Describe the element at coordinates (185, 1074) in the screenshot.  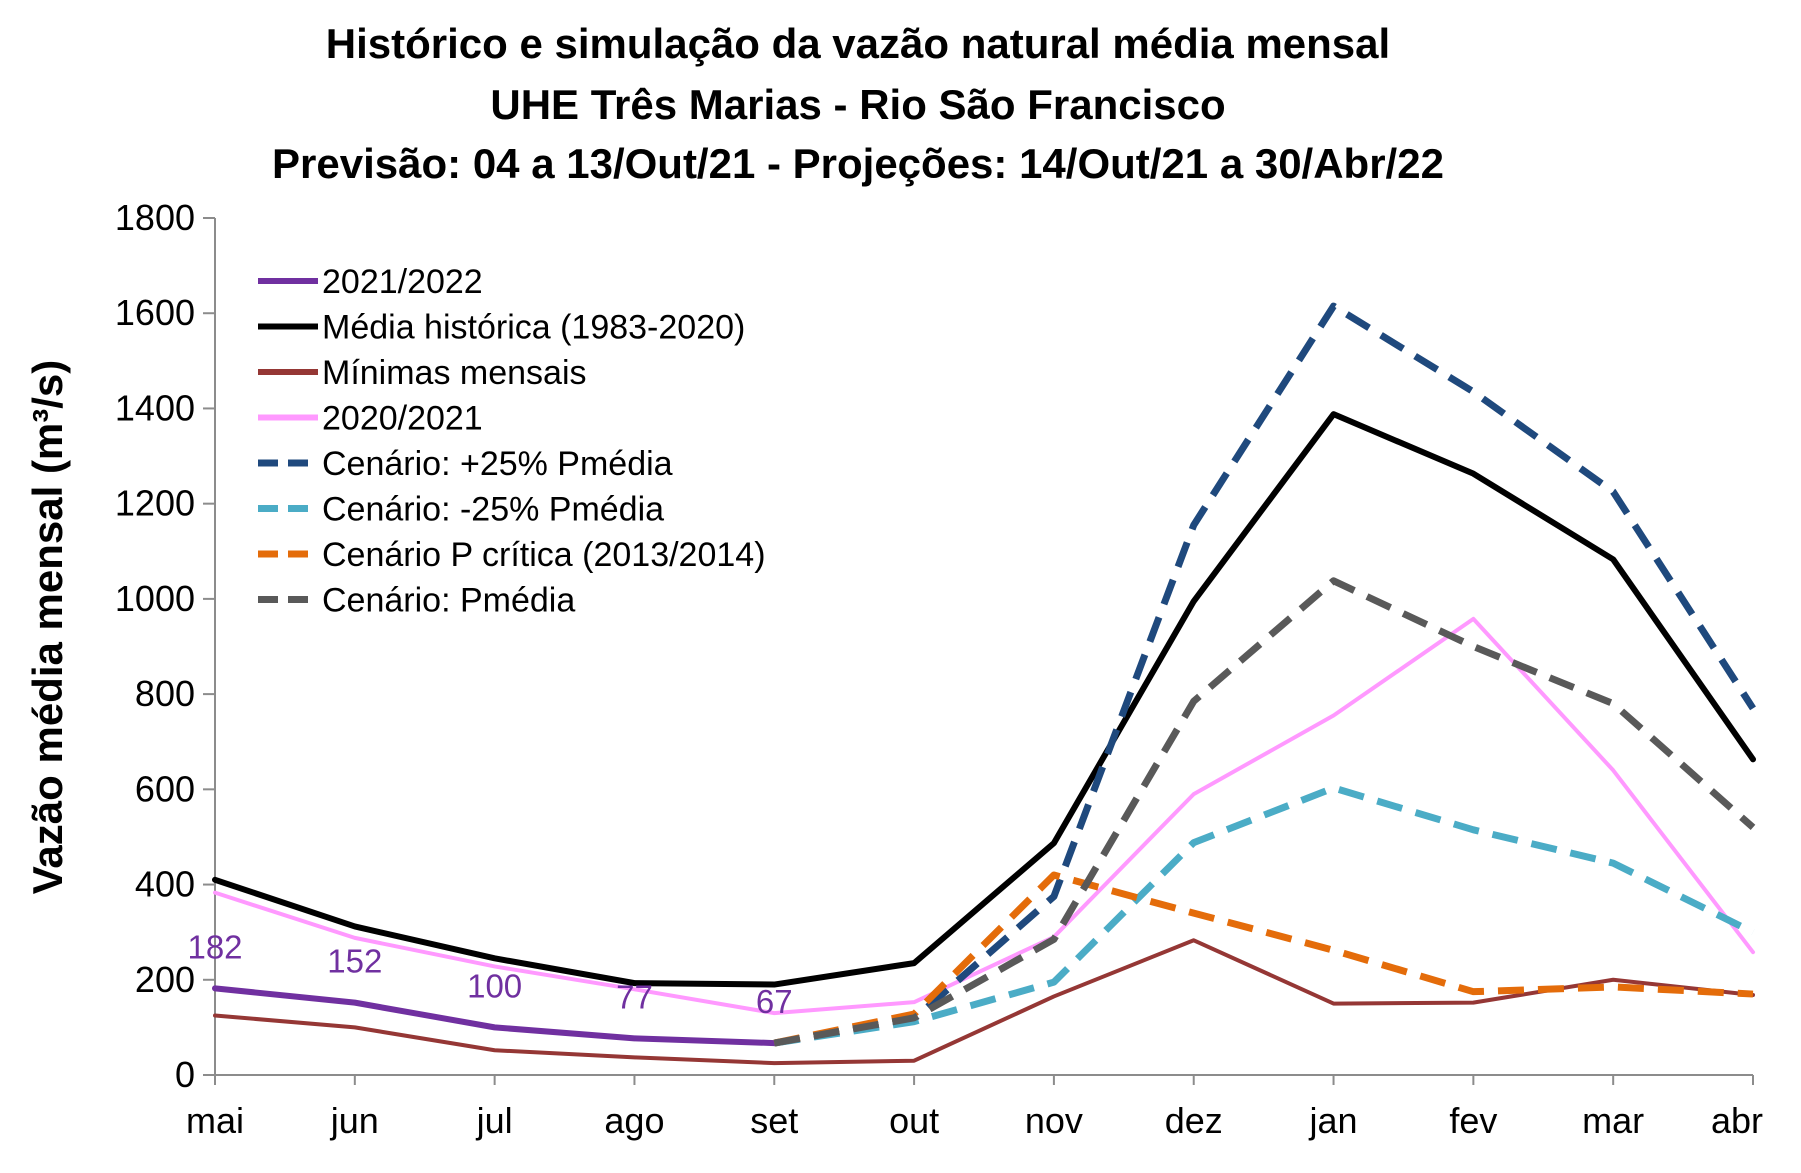
I see `y-tick-label: 0` at that location.